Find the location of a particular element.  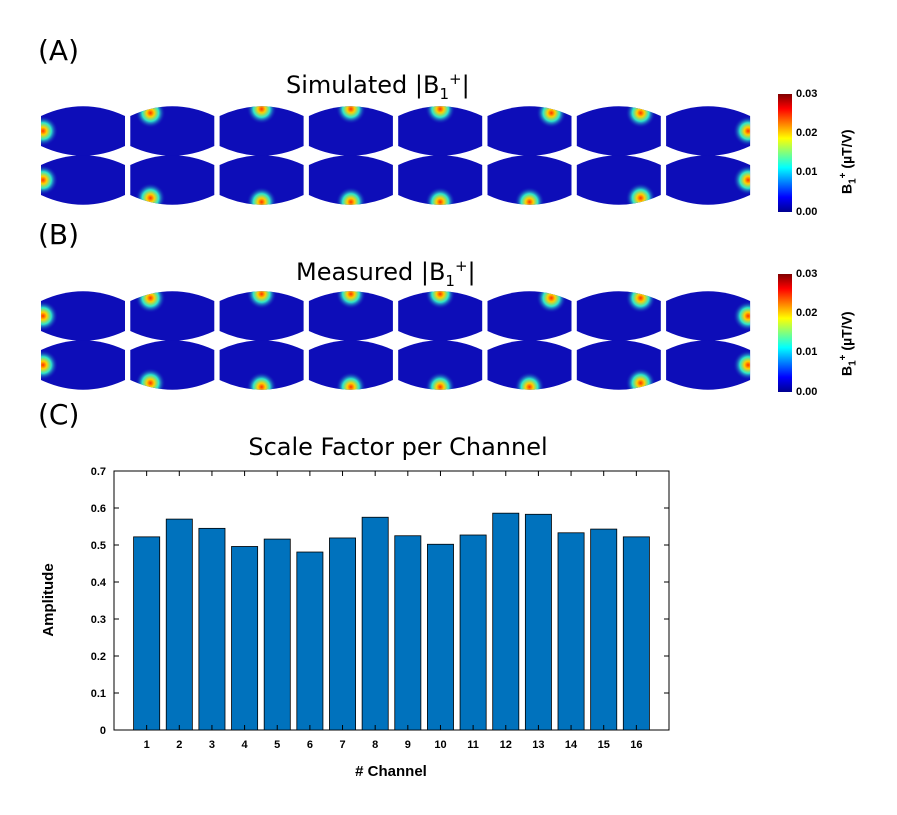

colorbar-a-gradient is located at coordinates (785, 153).